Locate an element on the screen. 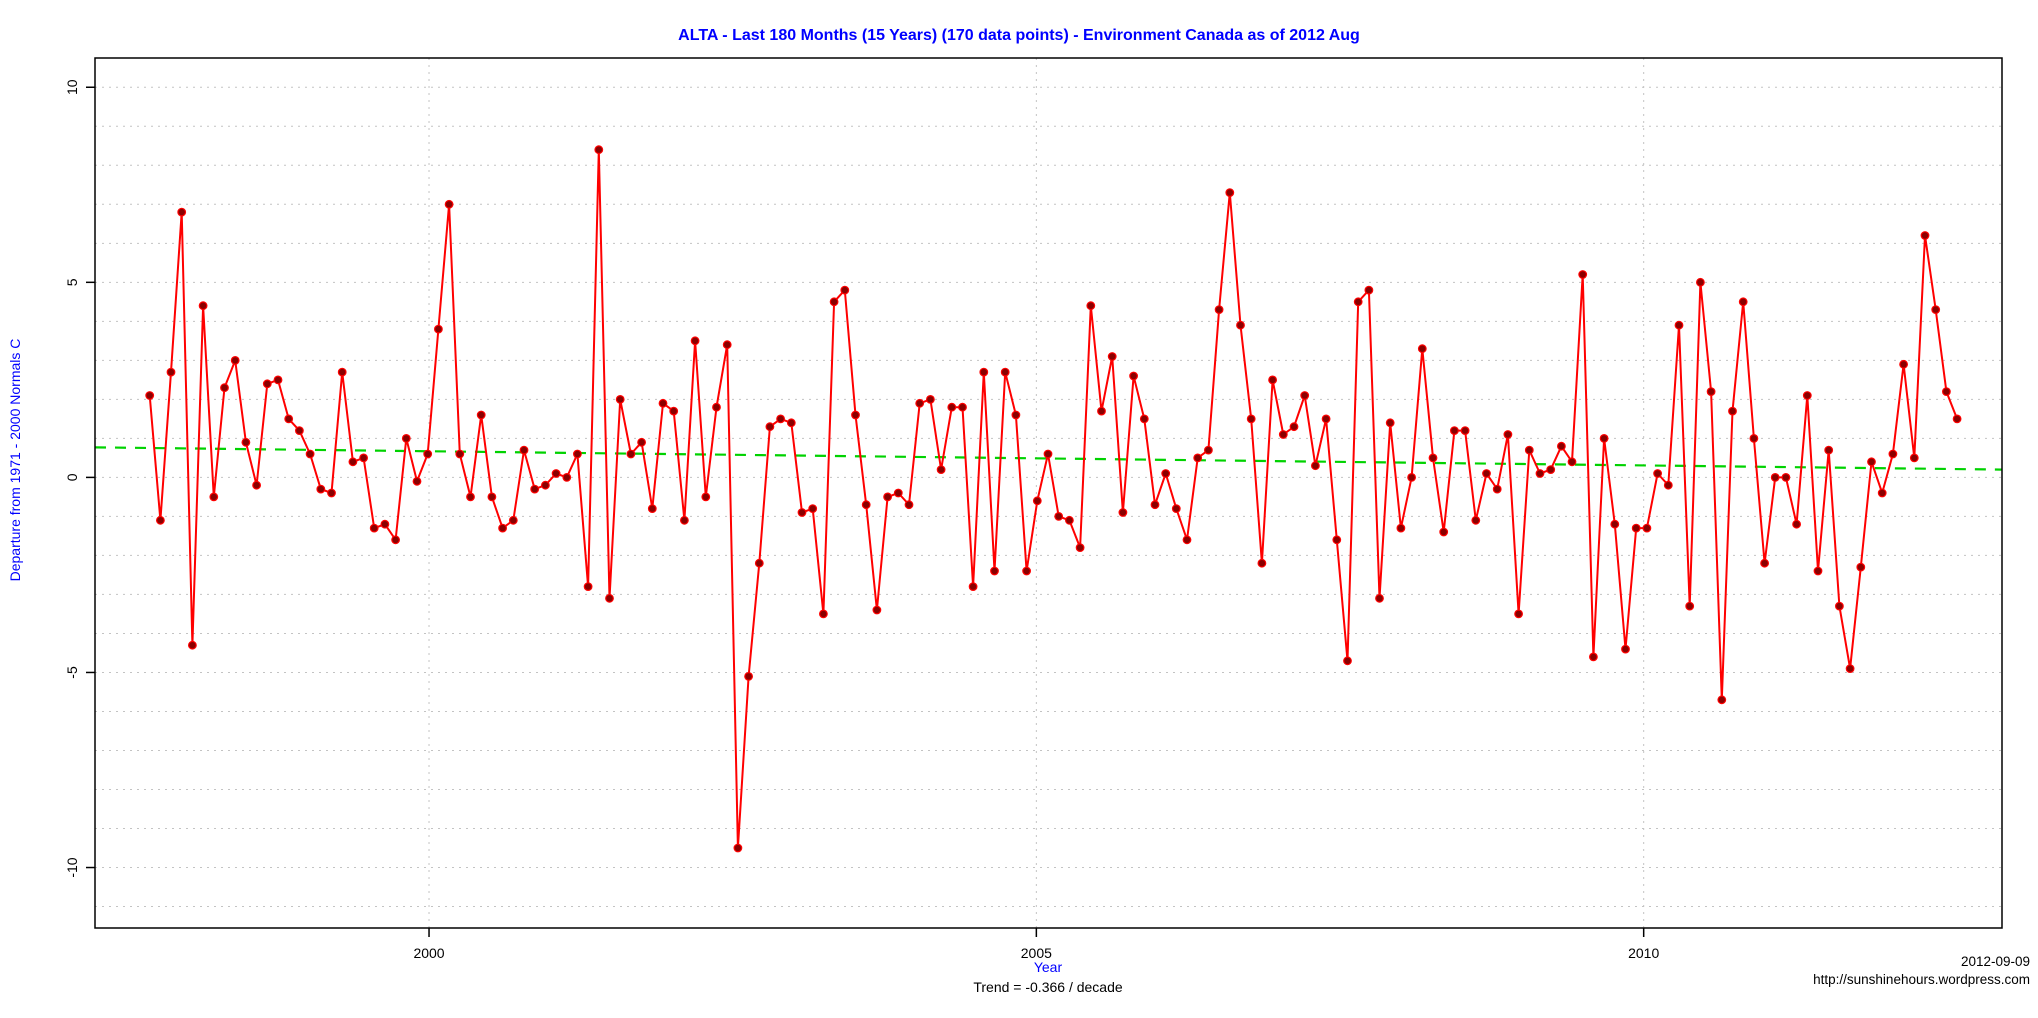 The width and height of the screenshot is (2038, 1018). y-tick-label: 5 is located at coordinates (72, 282).